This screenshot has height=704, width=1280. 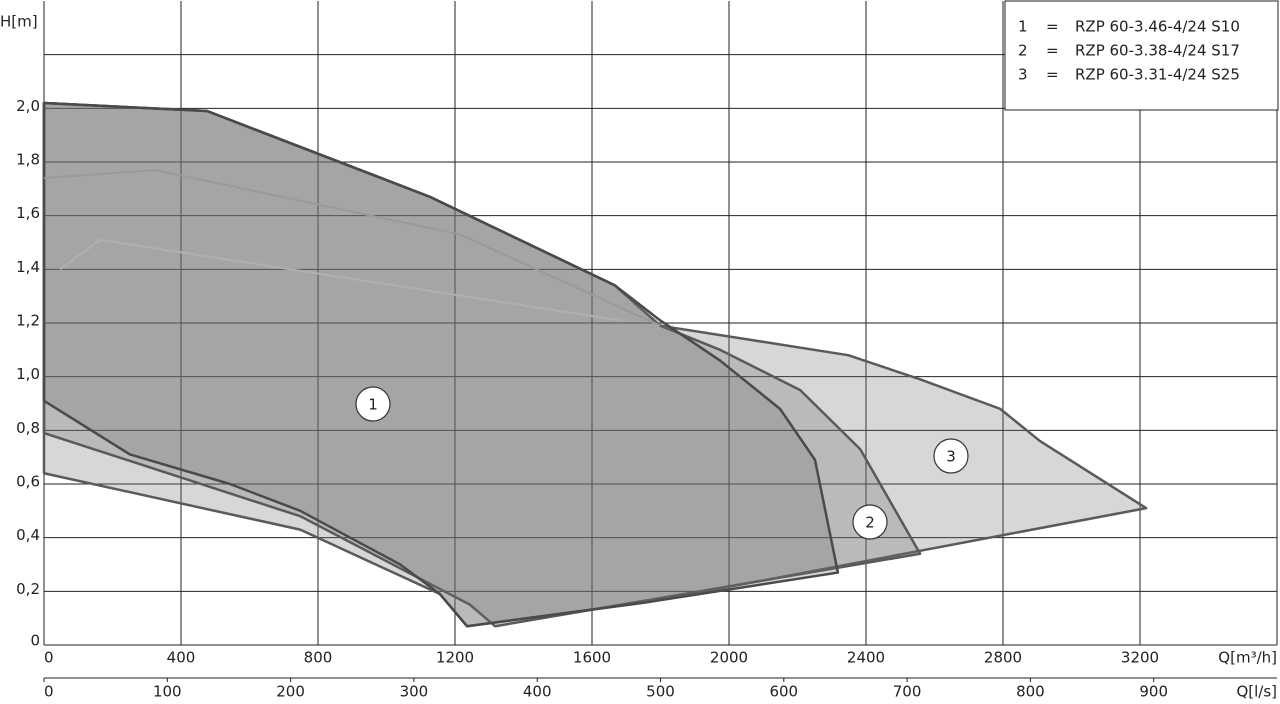 I want to click on y-tick-label: 1,4, so click(x=28, y=267).